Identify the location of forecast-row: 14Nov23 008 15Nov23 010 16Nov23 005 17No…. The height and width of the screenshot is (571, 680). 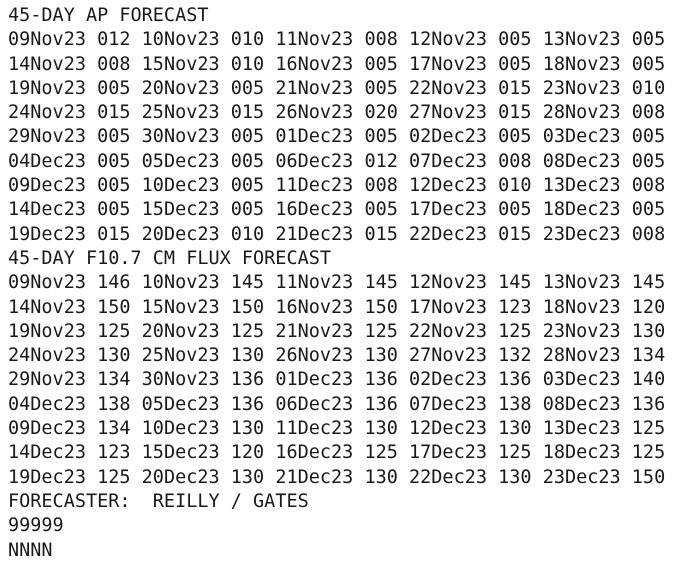
(344, 65).